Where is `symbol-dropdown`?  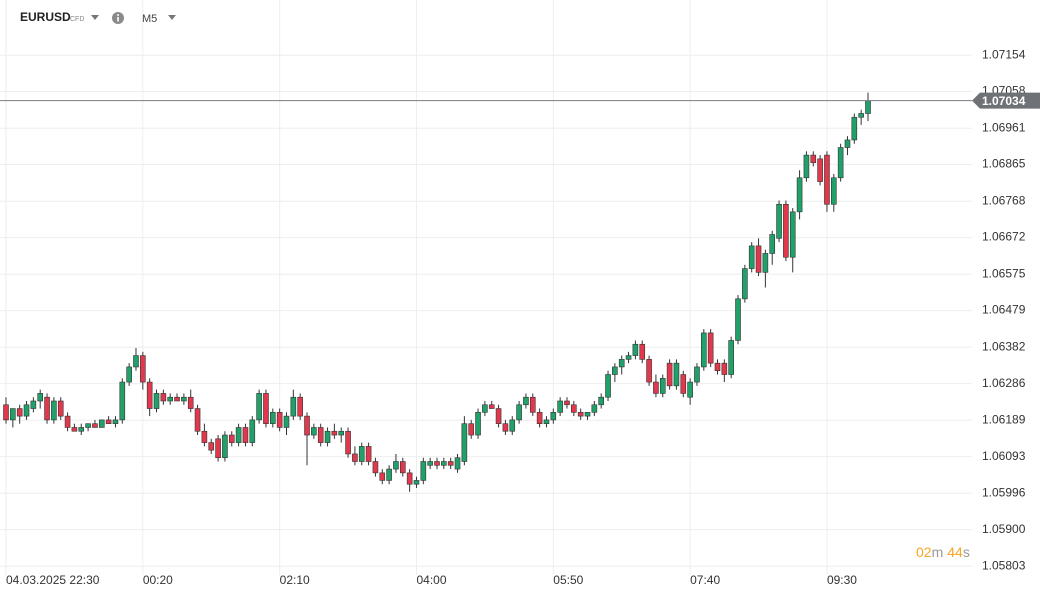 symbol-dropdown is located at coordinates (95, 17).